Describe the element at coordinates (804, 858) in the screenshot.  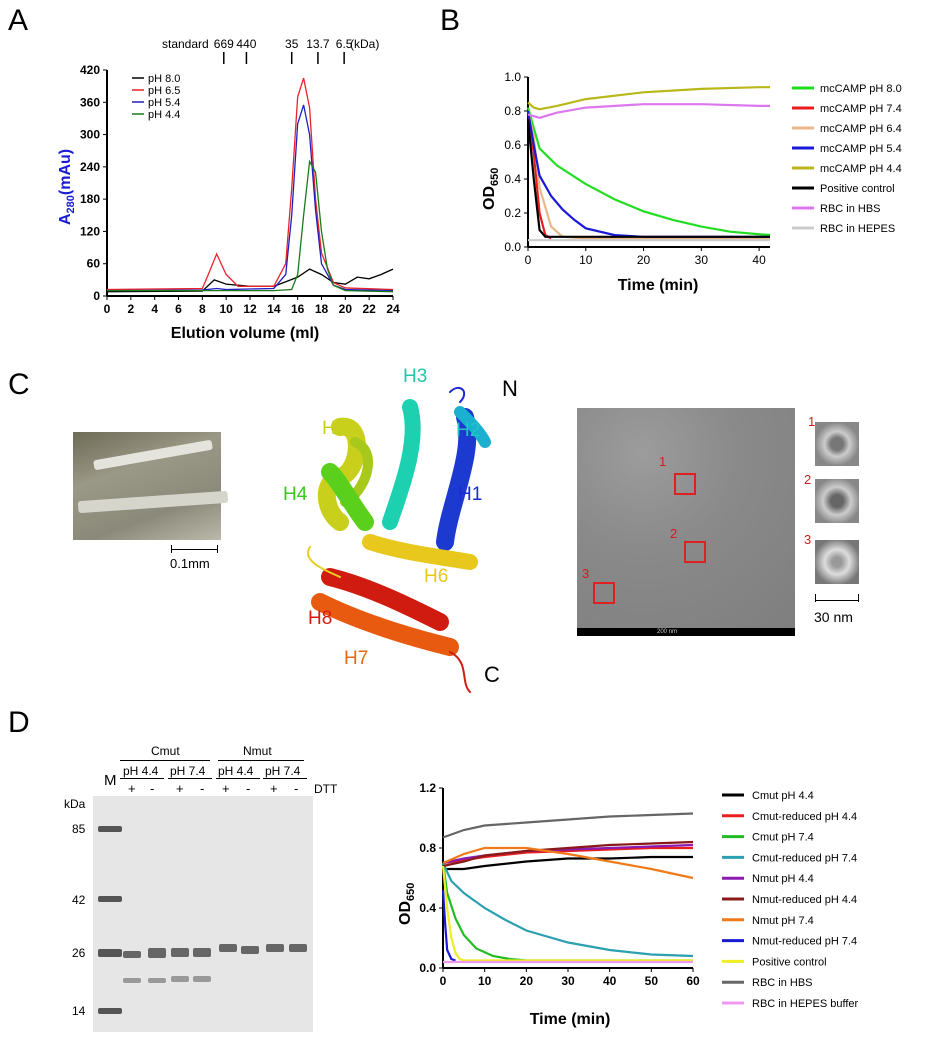
I see `legend-label: Cmut-reduced pH 7.4` at that location.